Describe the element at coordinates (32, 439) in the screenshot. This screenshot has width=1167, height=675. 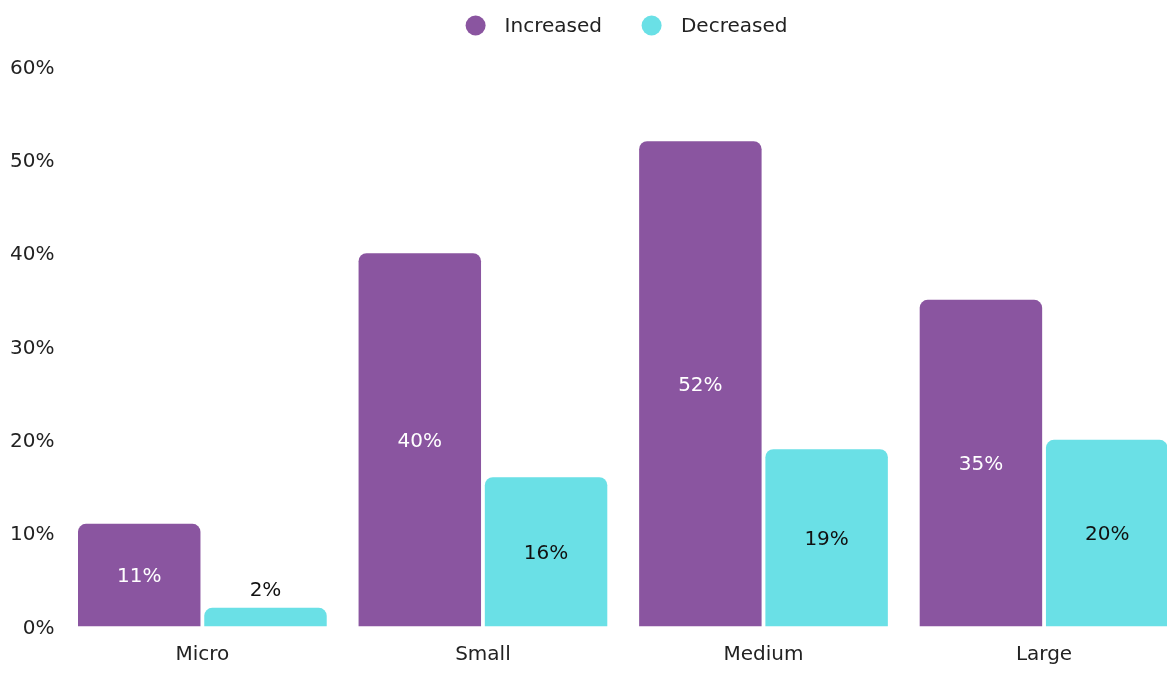
I see `y-tick-label: 20%` at that location.